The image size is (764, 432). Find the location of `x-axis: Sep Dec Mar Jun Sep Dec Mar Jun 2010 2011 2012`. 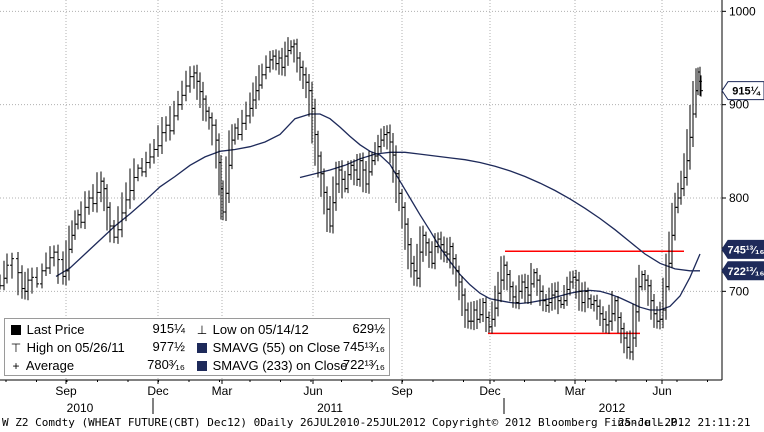

x-axis: Sep Dec Mar Jun Sep Dec Mar Jun 2010 2011 2012 is located at coordinates (361, 397).